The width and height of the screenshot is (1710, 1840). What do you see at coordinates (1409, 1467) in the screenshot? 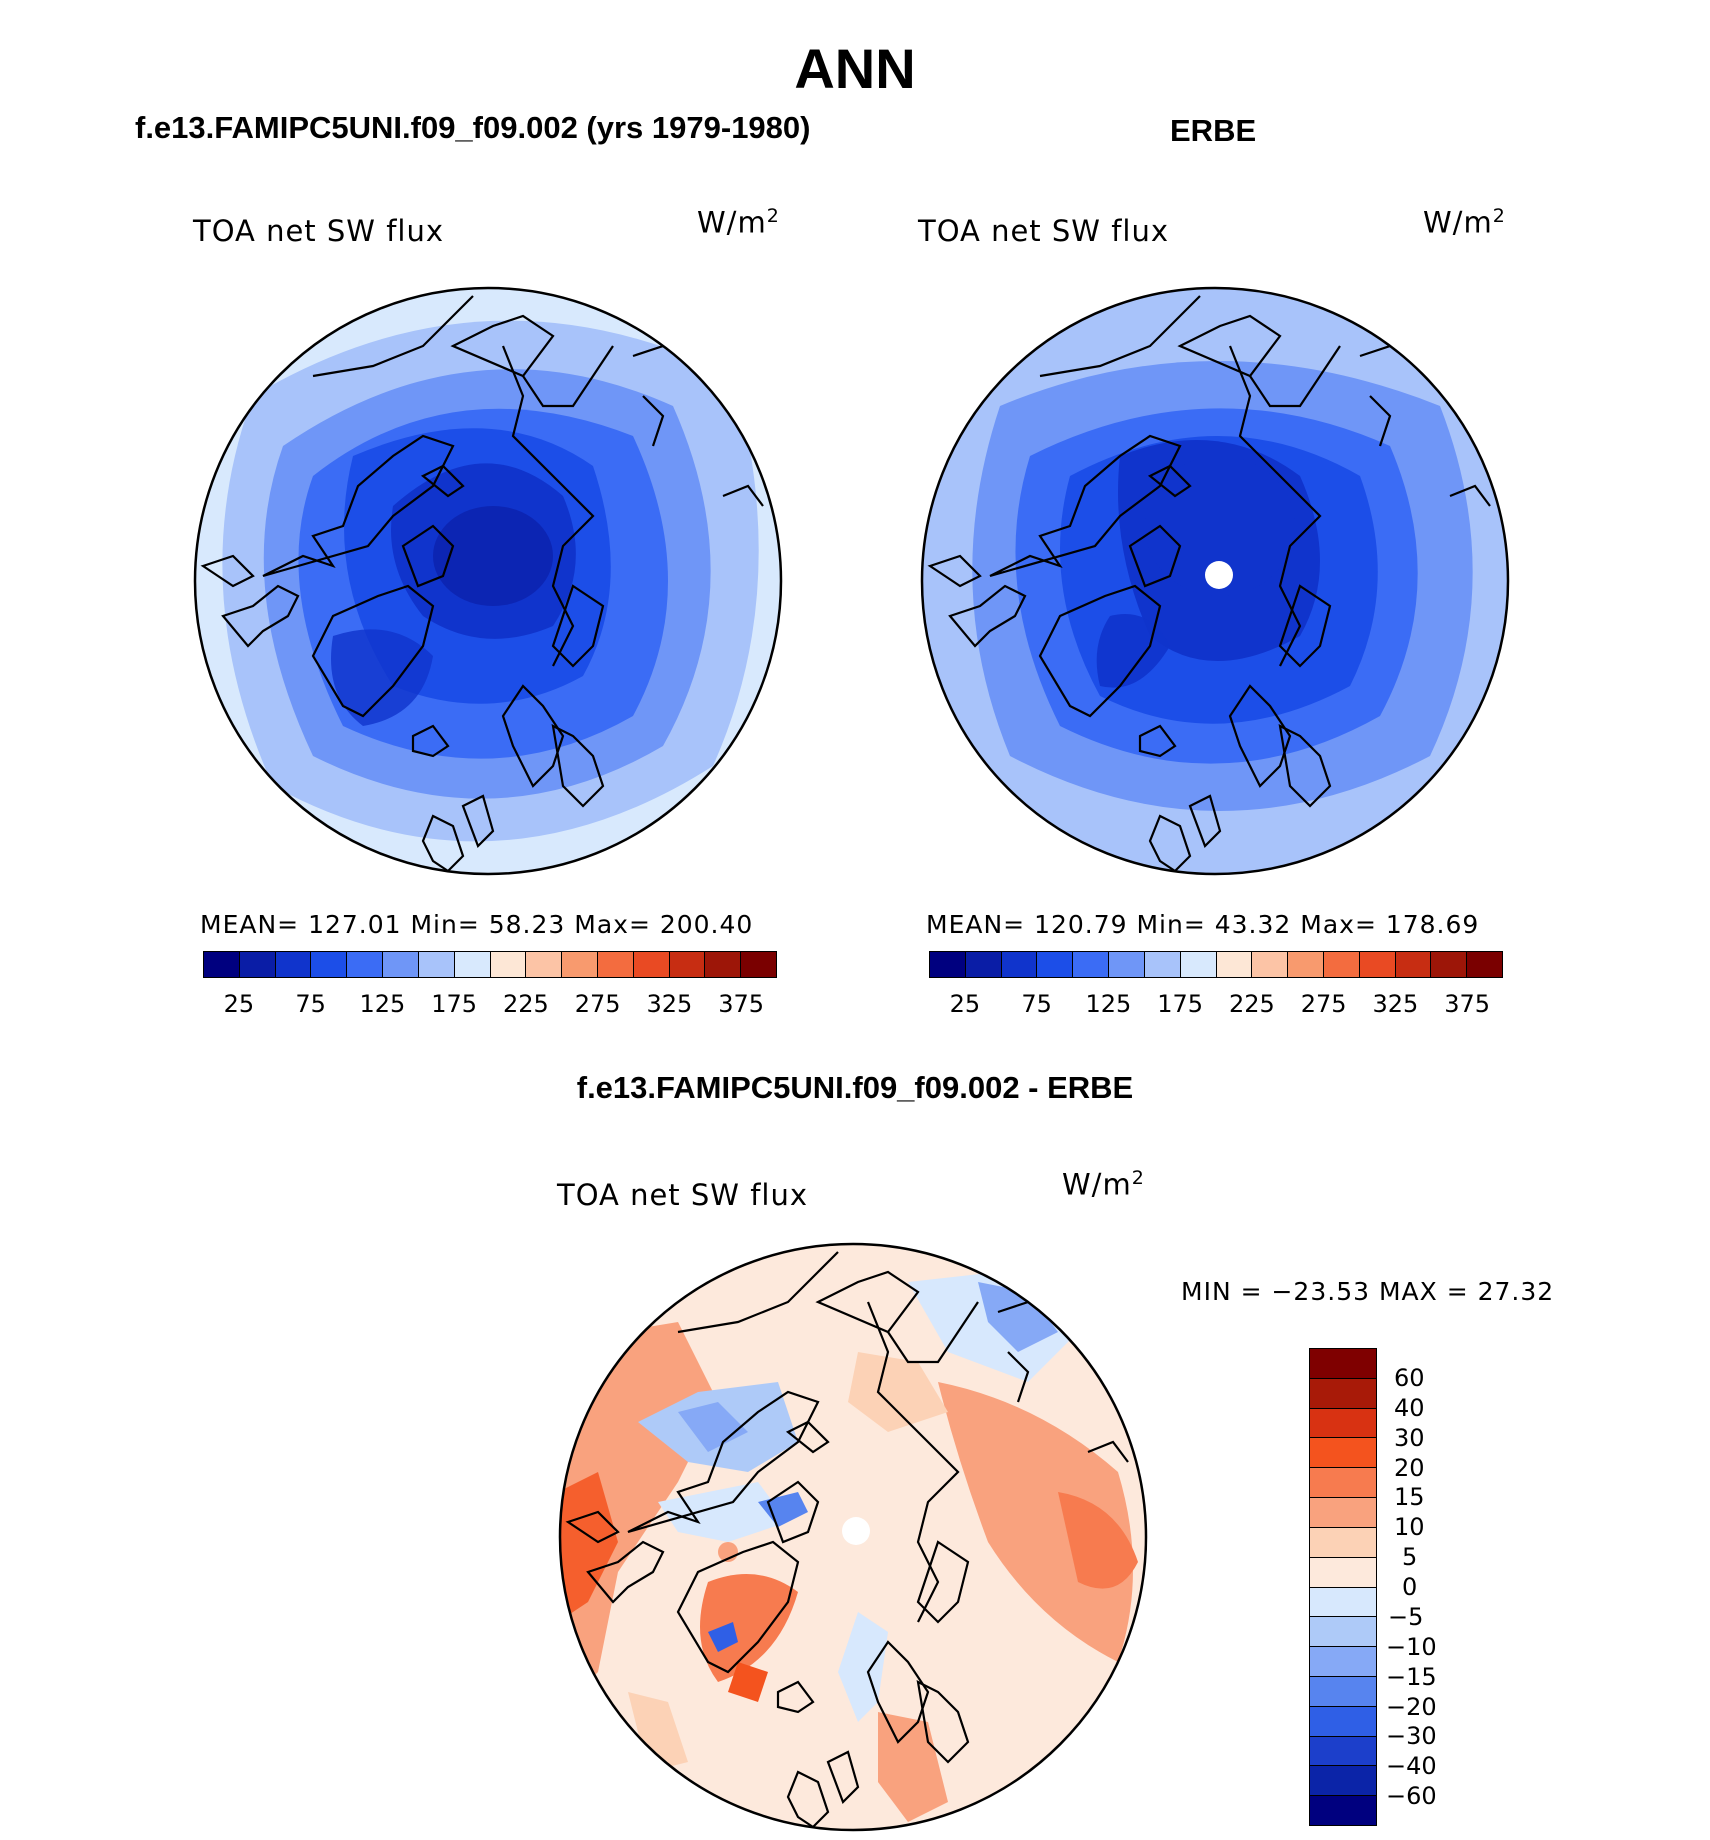
I see `colorbar-tick-label: 20` at bounding box center [1409, 1467].